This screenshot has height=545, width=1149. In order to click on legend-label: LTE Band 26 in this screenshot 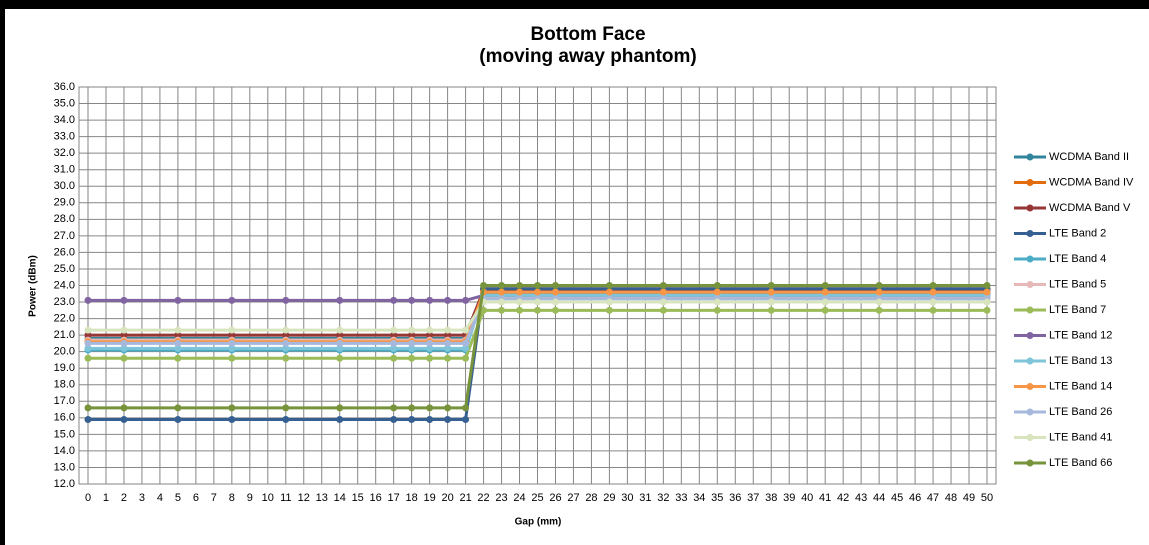, I will do `click(1080, 412)`.